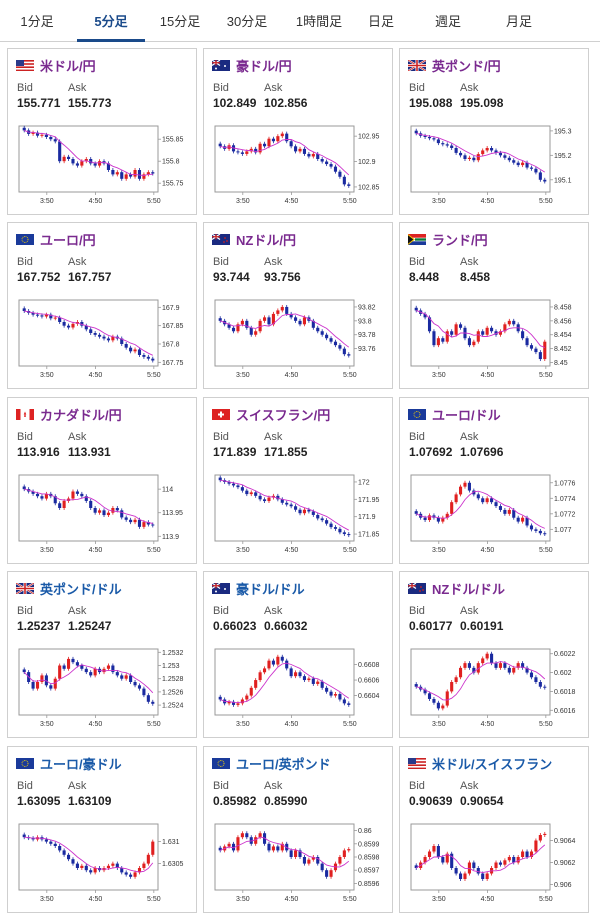  I want to click on y-tick-label: 0.9064, so click(565, 841).